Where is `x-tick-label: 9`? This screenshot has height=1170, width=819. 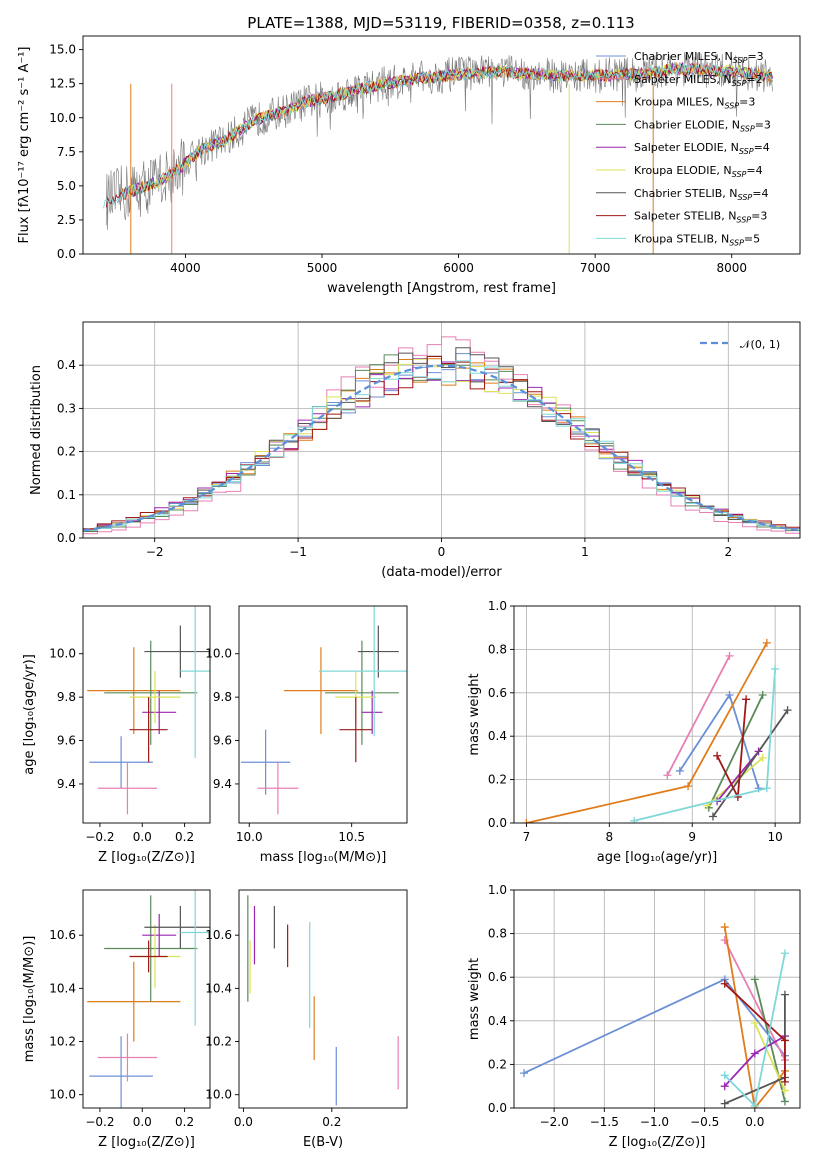
x-tick-label: 9 is located at coordinates (692, 837).